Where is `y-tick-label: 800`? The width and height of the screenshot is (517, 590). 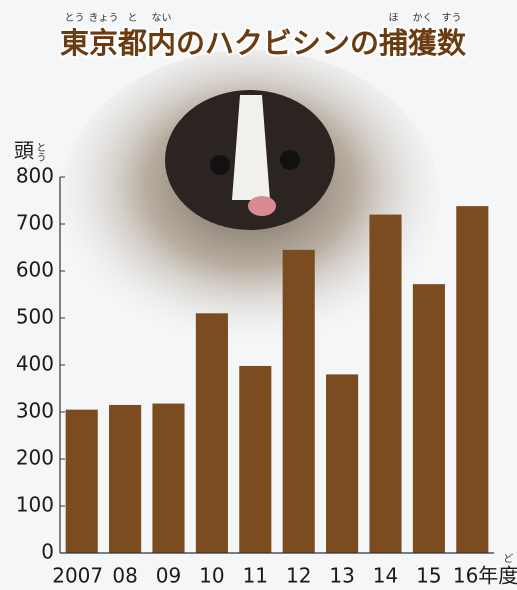 y-tick-label: 800 is located at coordinates (35, 176).